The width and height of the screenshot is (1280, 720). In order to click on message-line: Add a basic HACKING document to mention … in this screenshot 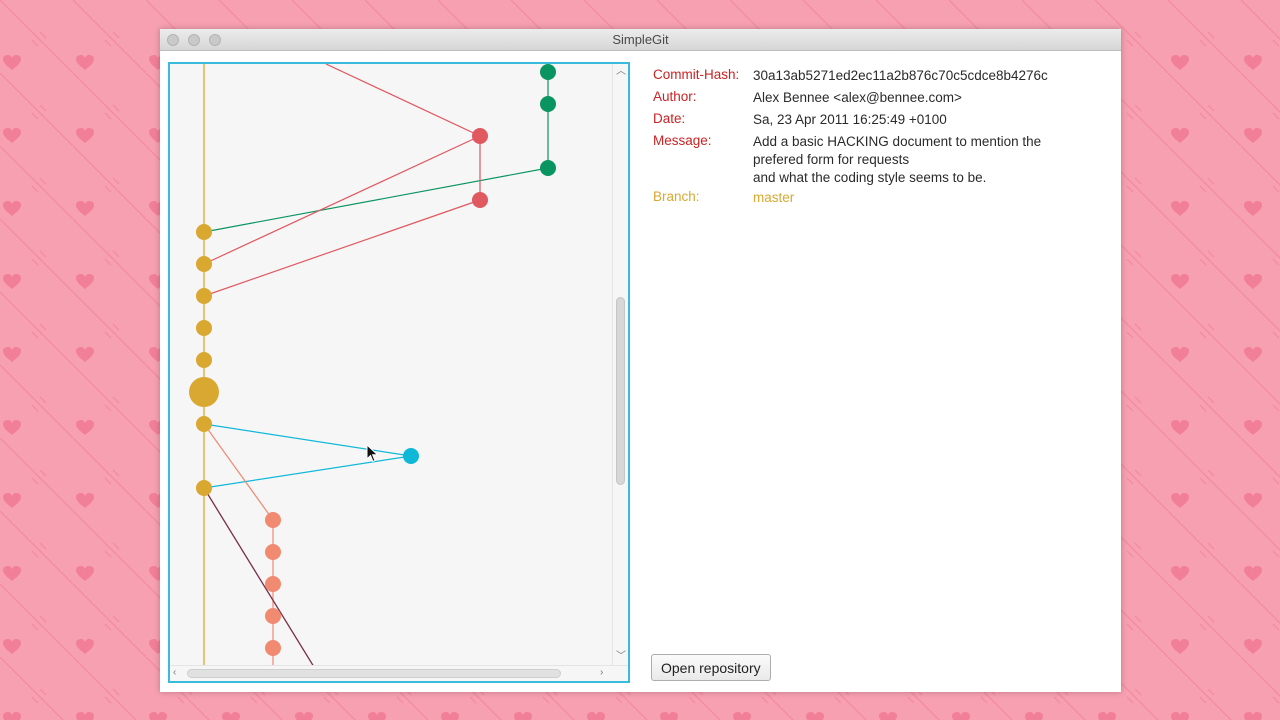, I will do `click(897, 141)`.